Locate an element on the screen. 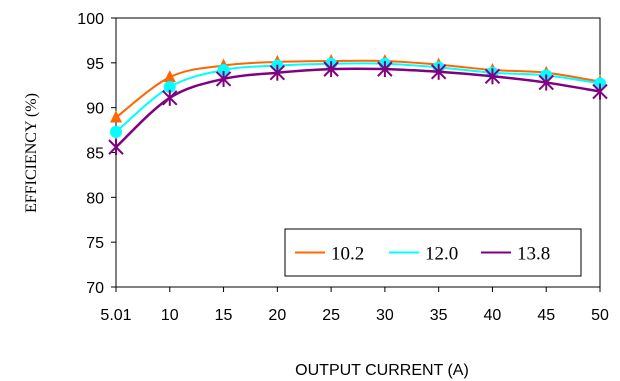  x-tick-label: 25 is located at coordinates (331, 315).